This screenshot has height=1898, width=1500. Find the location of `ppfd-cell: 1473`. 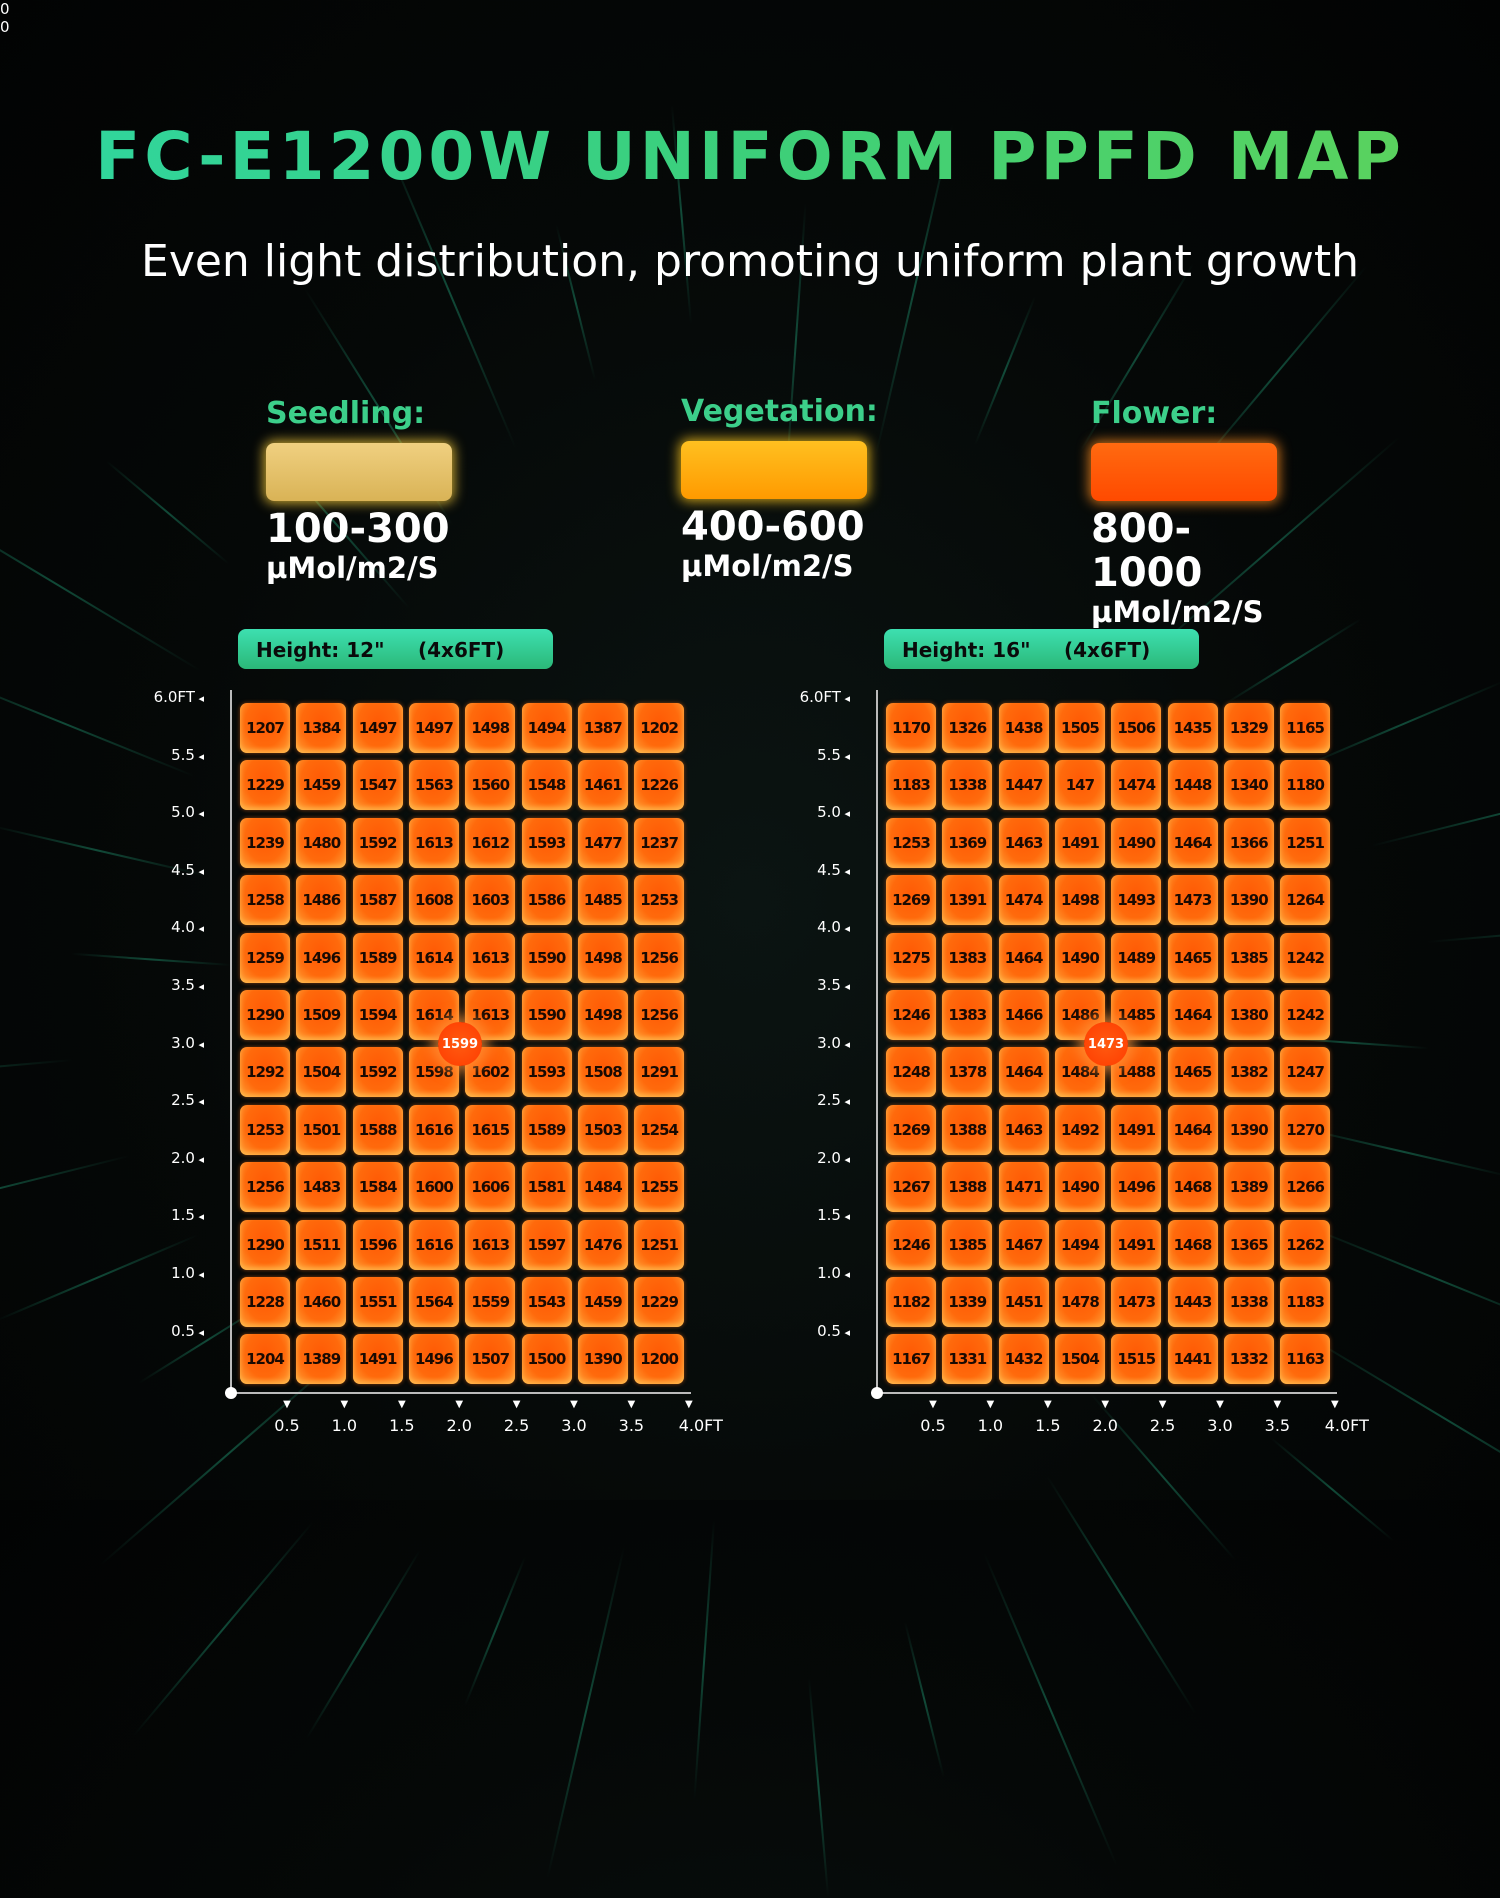

ppfd-cell: 1473 is located at coordinates (1192, 900).